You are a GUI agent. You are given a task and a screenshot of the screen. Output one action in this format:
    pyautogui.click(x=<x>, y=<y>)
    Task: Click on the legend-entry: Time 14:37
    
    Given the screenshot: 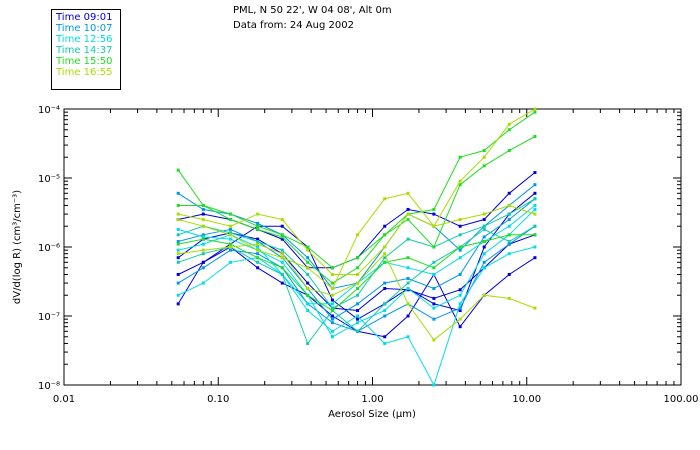 What is the action you would take?
    pyautogui.click(x=84, y=50)
    